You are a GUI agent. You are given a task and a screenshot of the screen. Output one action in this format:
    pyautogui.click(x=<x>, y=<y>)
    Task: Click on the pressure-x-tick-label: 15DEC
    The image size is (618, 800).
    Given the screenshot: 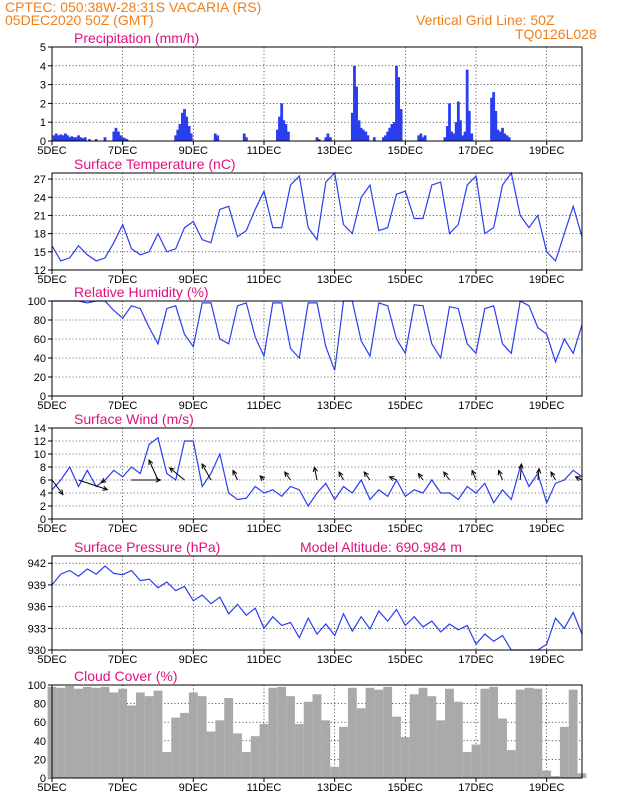 What is the action you would take?
    pyautogui.click(x=406, y=660)
    